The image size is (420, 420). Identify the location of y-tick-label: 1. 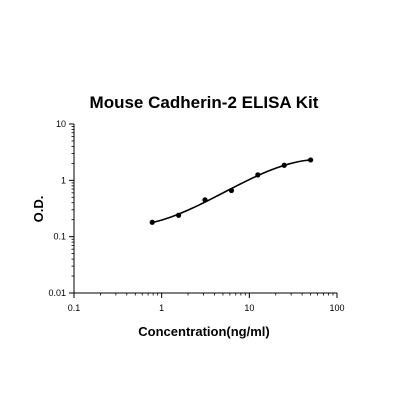
(63, 180).